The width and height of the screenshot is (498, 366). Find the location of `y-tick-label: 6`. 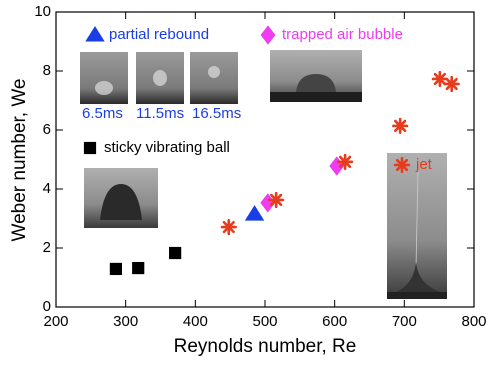

y-tick-label: 6 is located at coordinates (47, 129).